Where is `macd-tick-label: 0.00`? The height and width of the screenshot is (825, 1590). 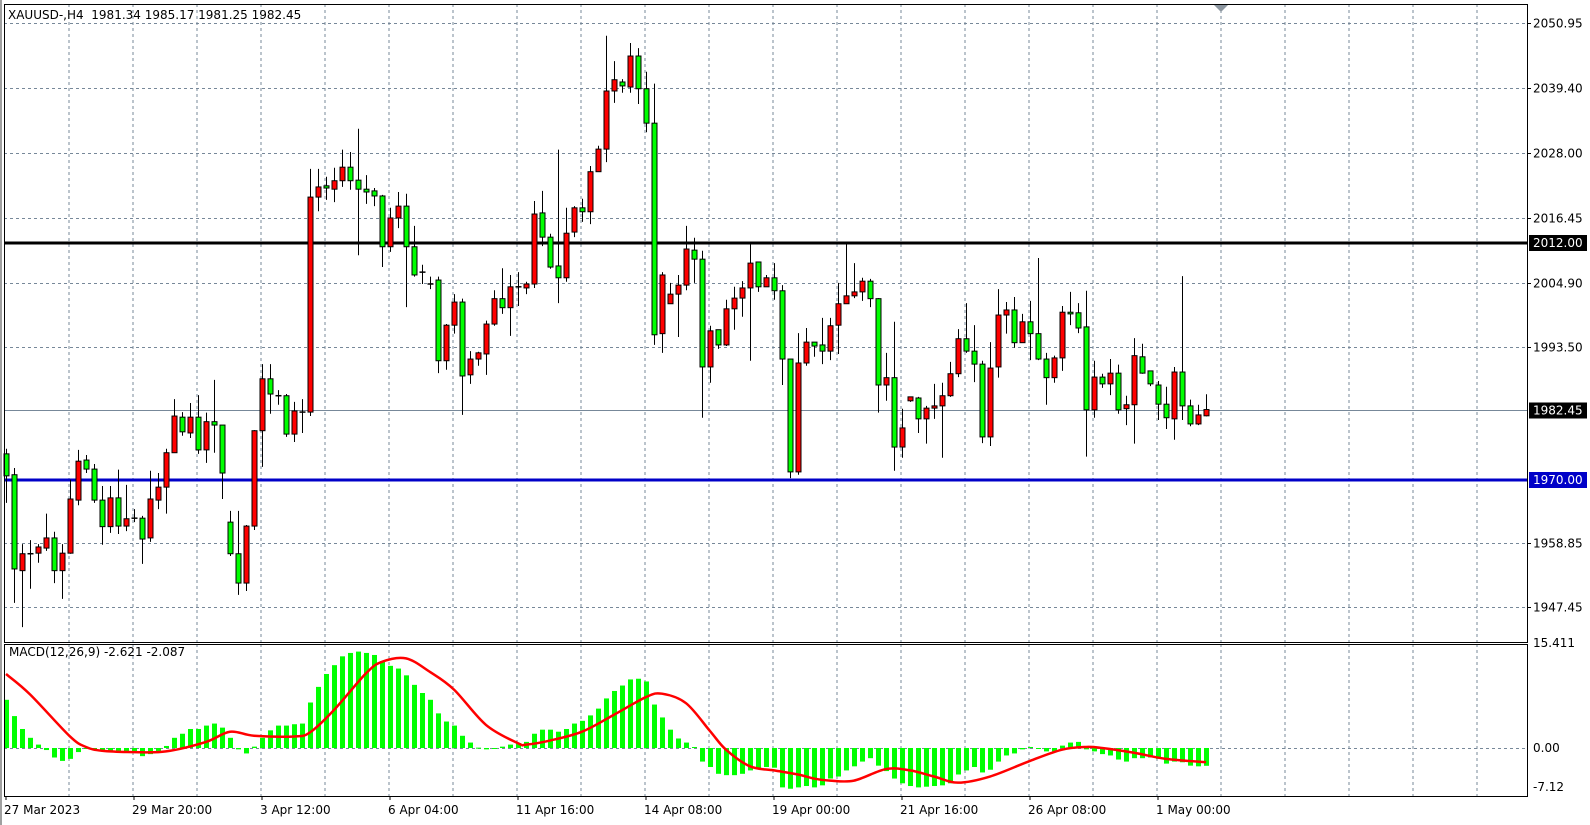 macd-tick-label: 0.00 is located at coordinates (1546, 748).